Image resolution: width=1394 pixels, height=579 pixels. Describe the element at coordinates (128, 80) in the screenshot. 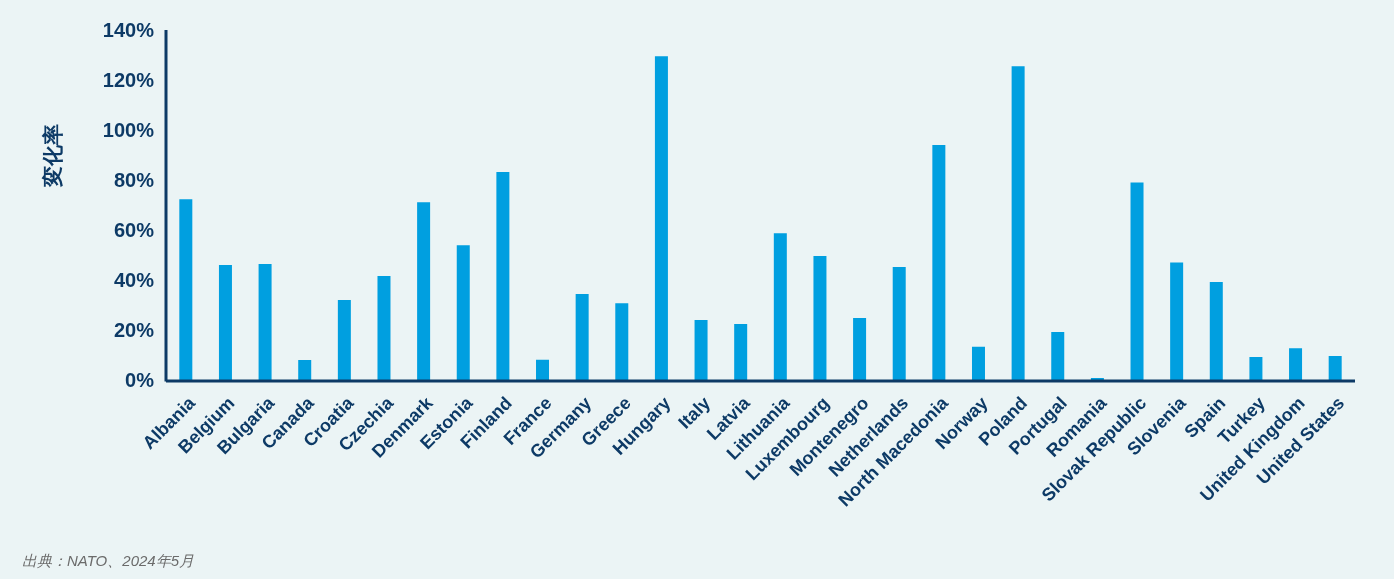

I see `y-tick-label: 120%` at that location.